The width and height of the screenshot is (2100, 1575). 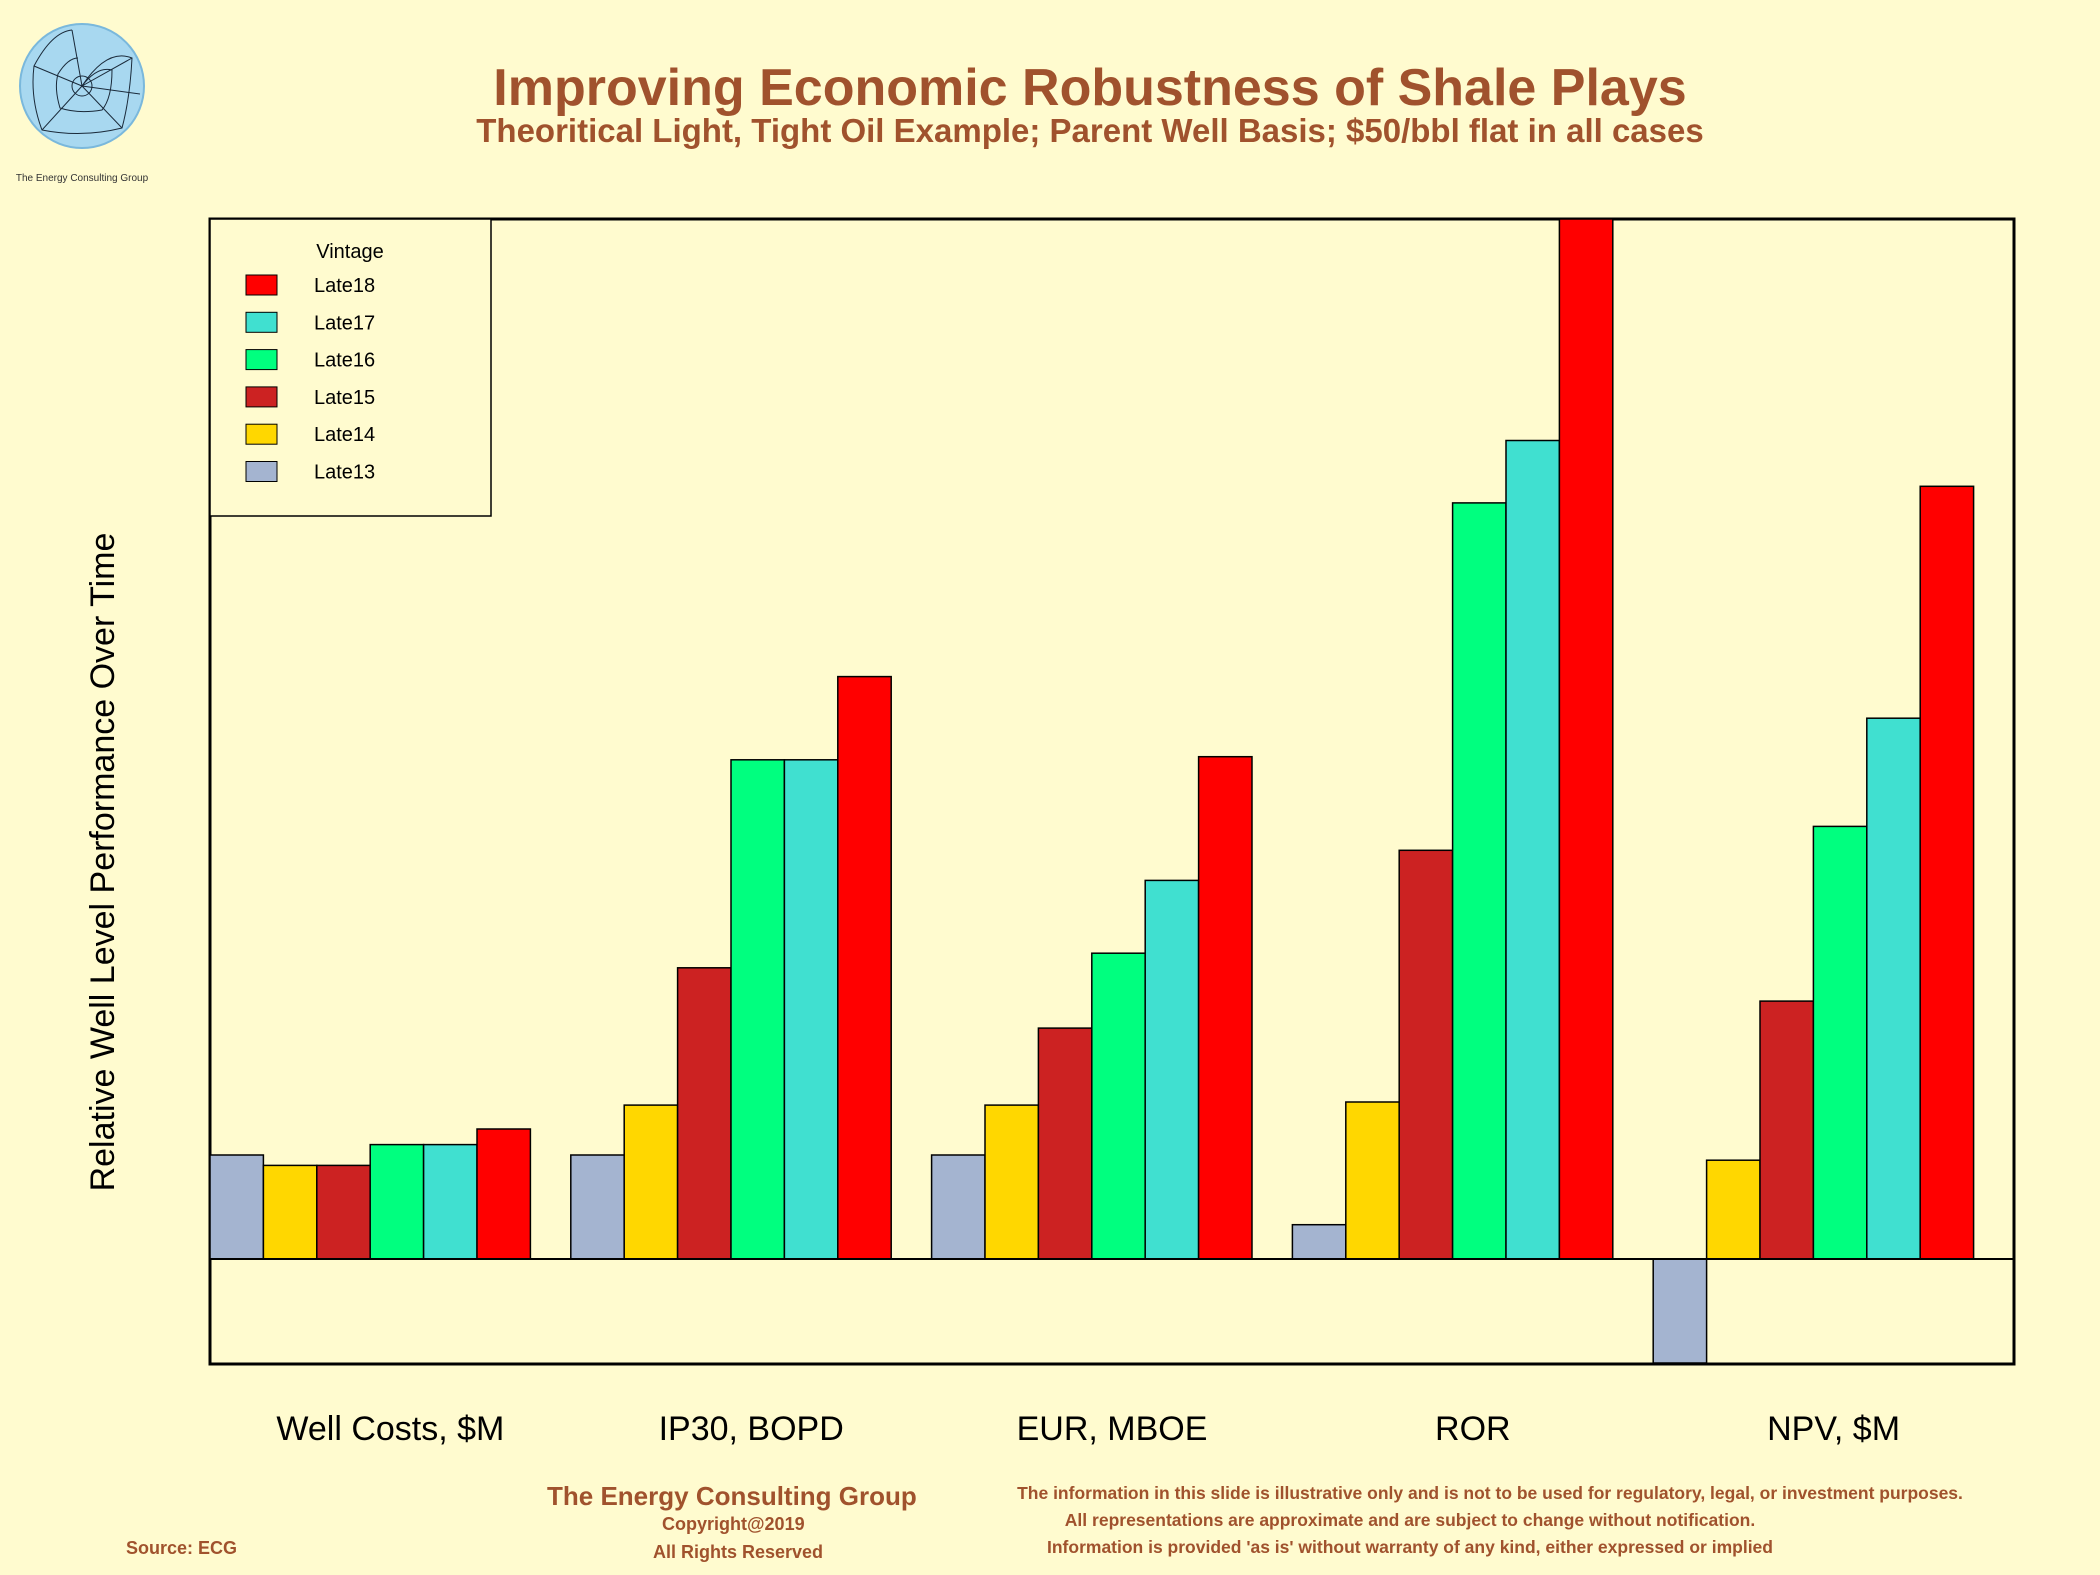 I want to click on legend-swatch-late15, so click(x=261, y=397).